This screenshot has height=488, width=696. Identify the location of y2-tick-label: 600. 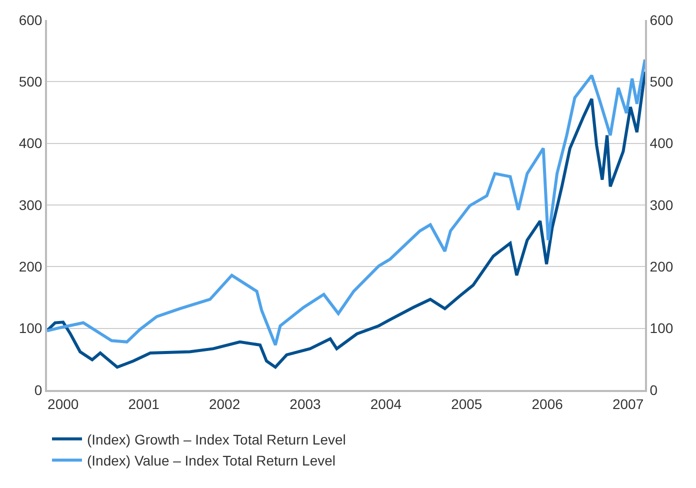
(662, 20).